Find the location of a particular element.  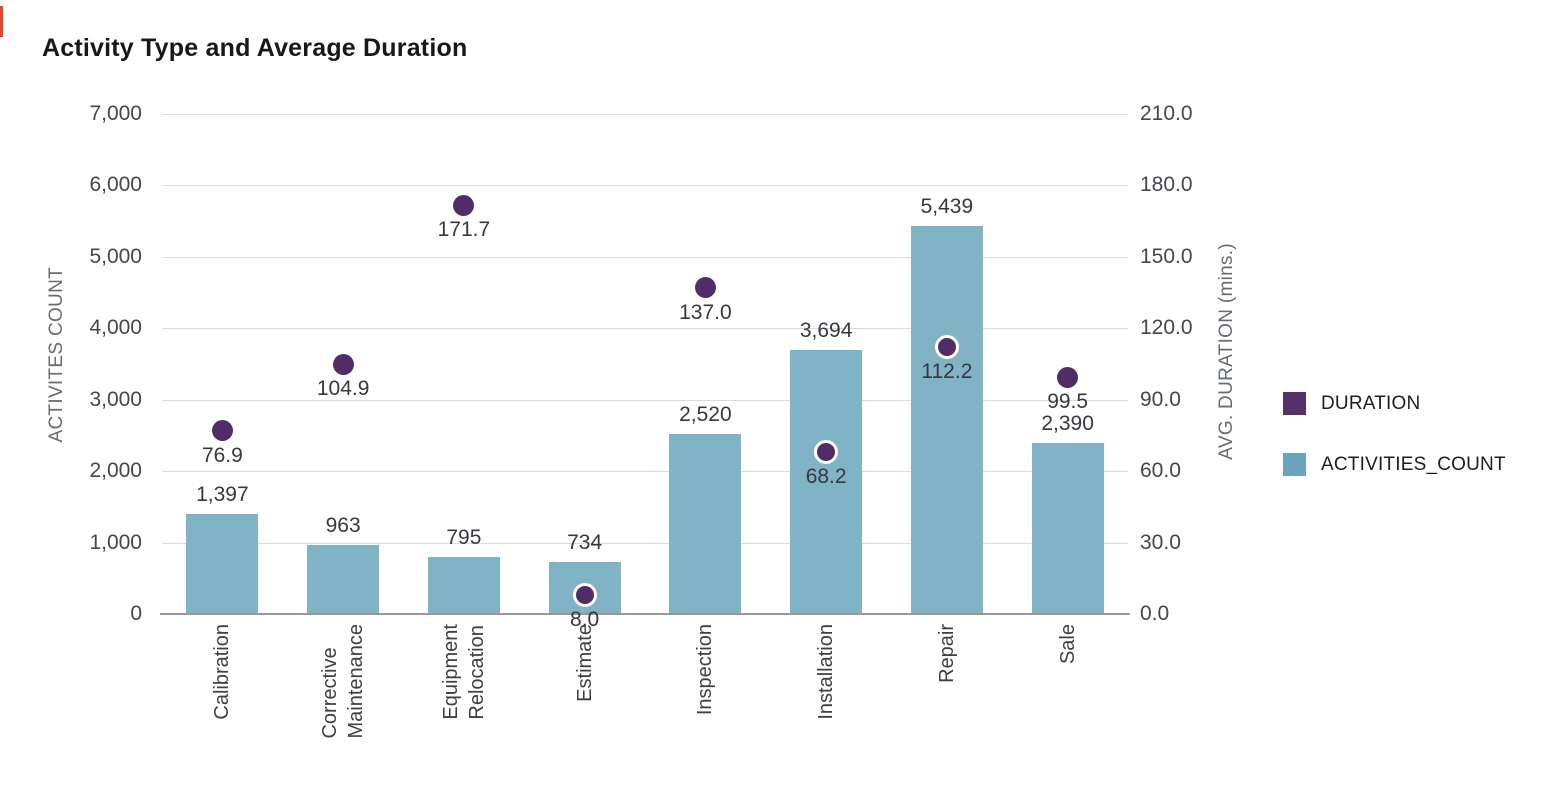

bar-value-label: 3,694 is located at coordinates (826, 331).